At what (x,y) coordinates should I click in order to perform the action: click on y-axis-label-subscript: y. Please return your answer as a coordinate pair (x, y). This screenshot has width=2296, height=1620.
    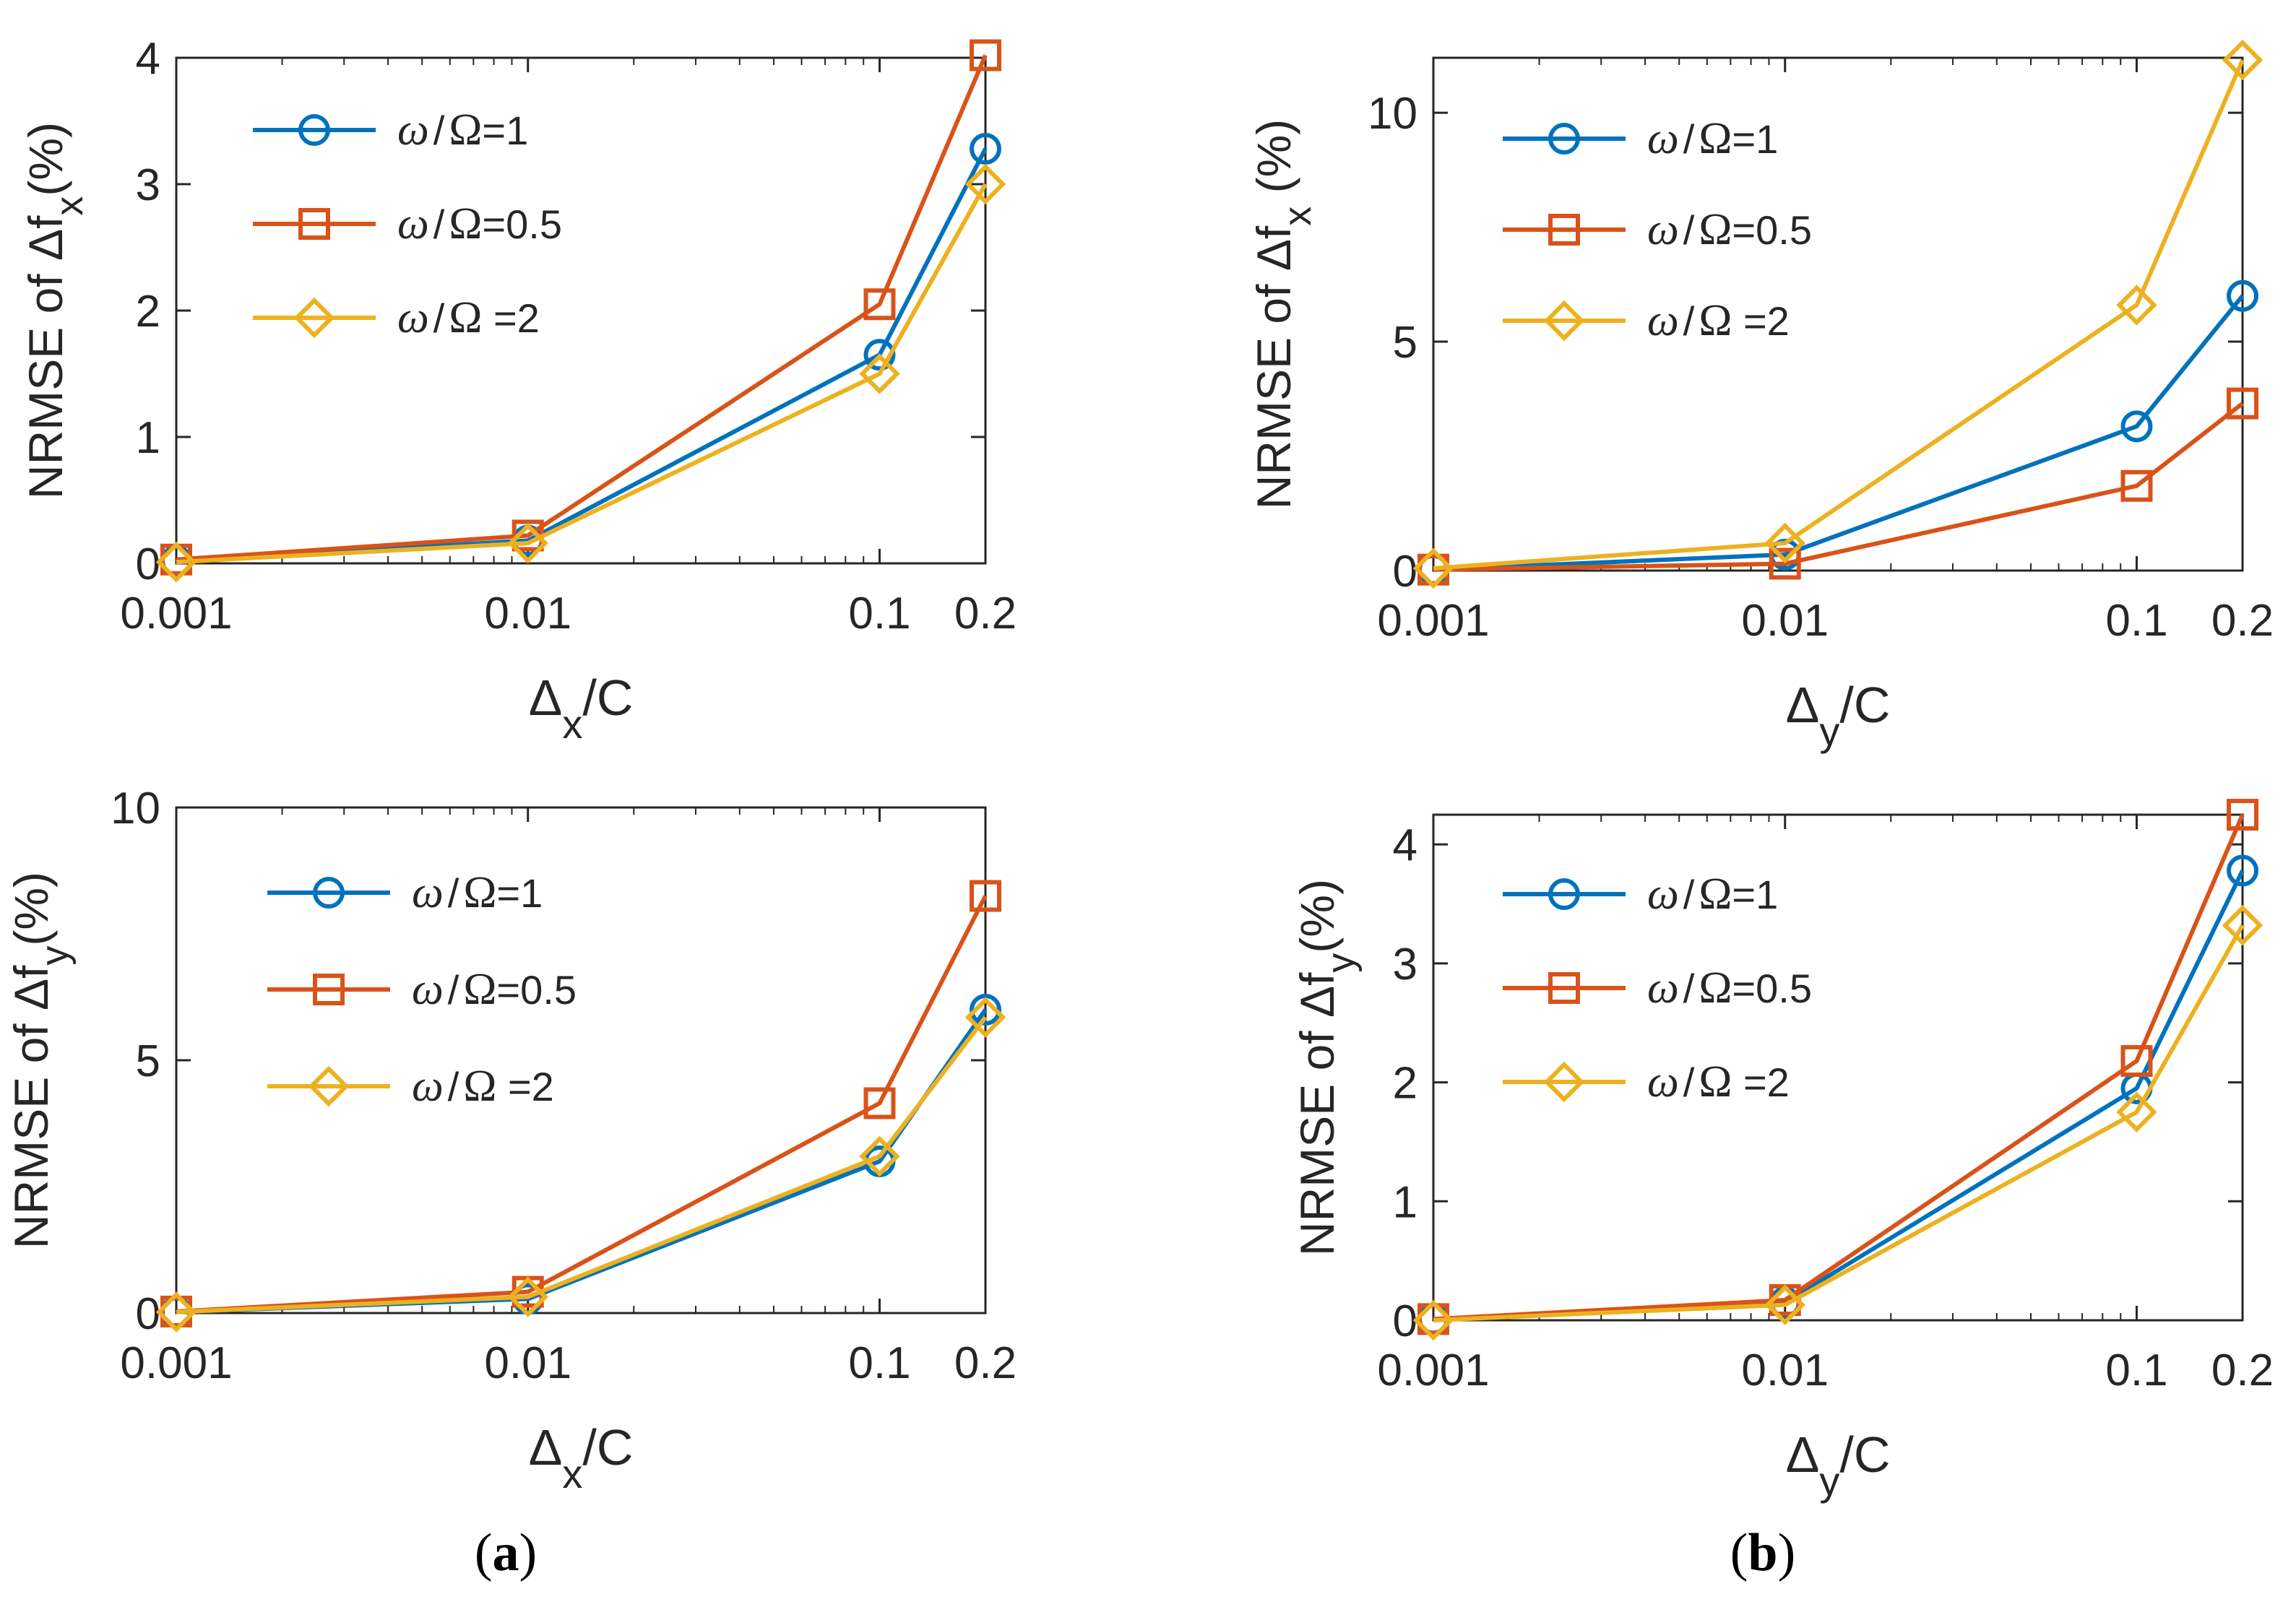
    Looking at the image, I should click on (1341, 963).